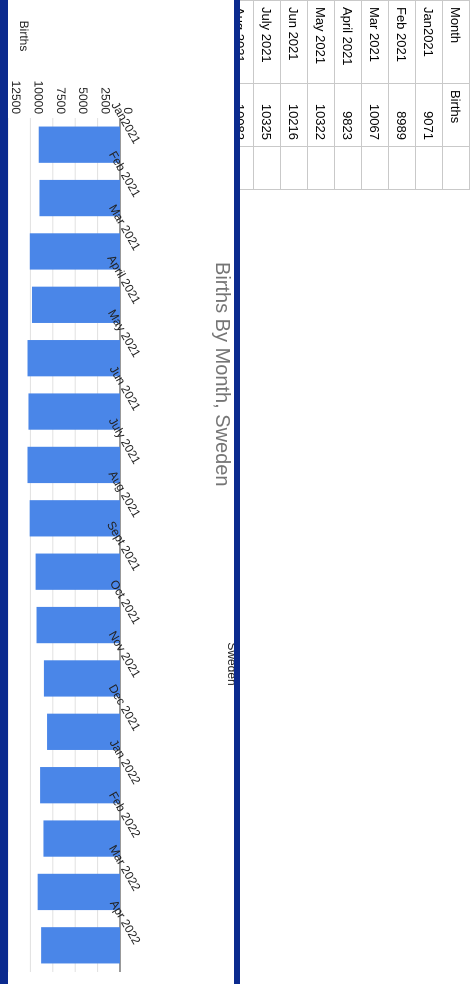  I want to click on table-row: April 2021 9823, so click(348, 95).